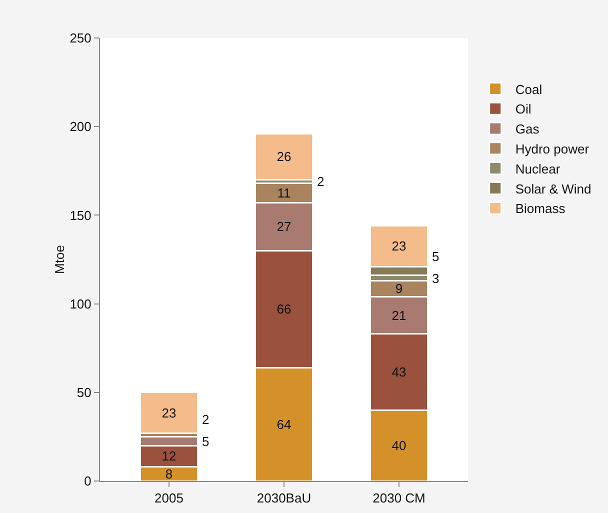 The width and height of the screenshot is (608, 513). What do you see at coordinates (552, 148) in the screenshot?
I see `legend-label: Hydro power` at bounding box center [552, 148].